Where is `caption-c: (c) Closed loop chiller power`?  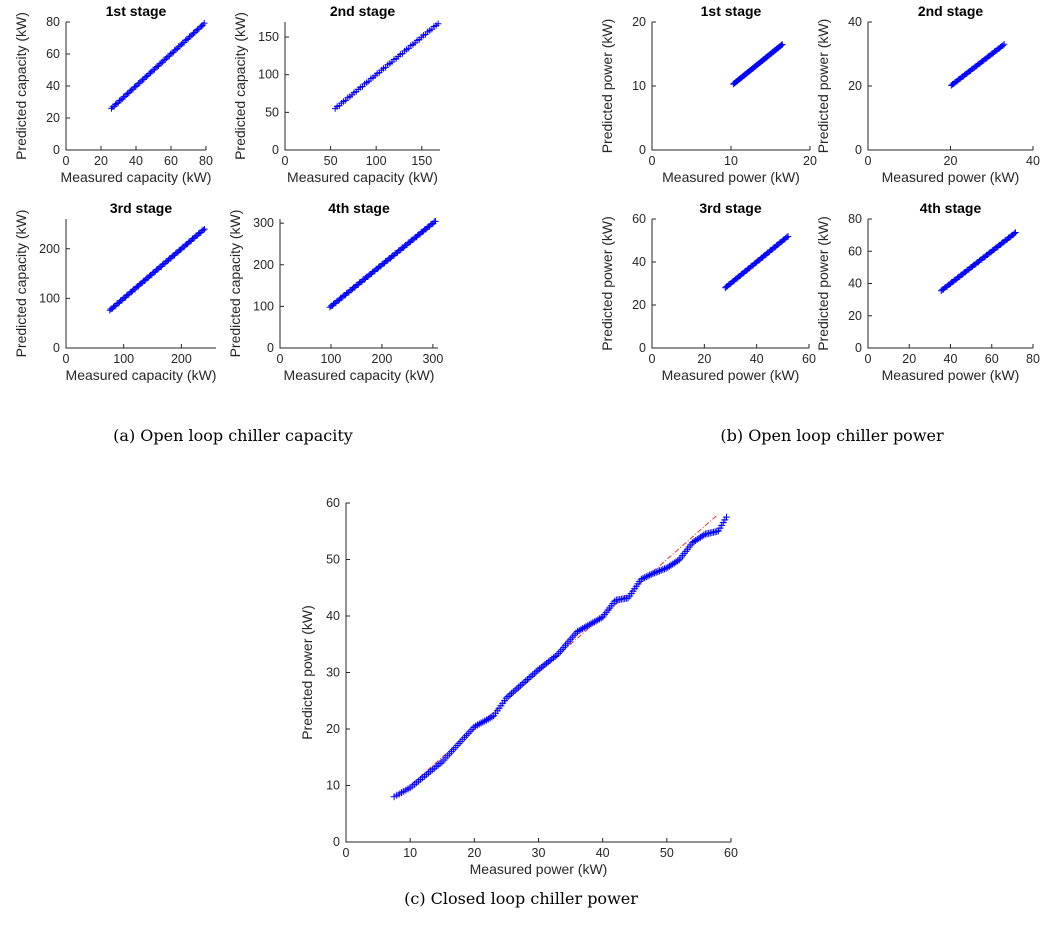
caption-c: (c) Closed loop chiller power is located at coordinates (521, 898).